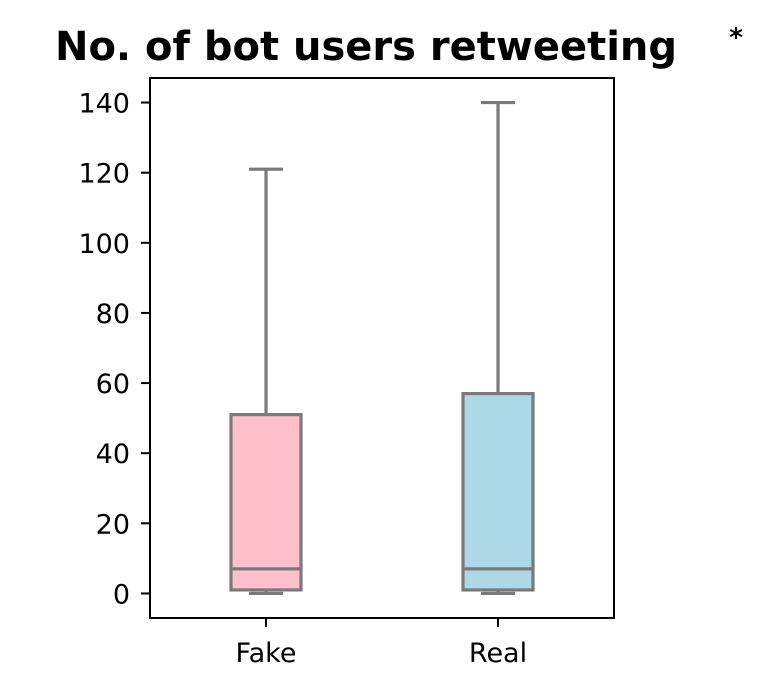  I want to click on chart-title-text: No. of bot users retweeting, so click(366, 47).